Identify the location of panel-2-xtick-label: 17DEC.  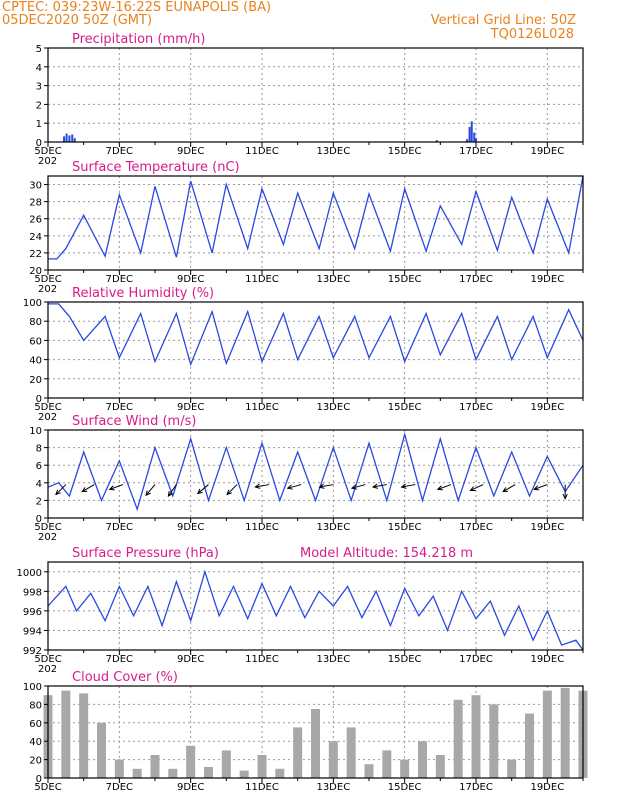
(476, 279).